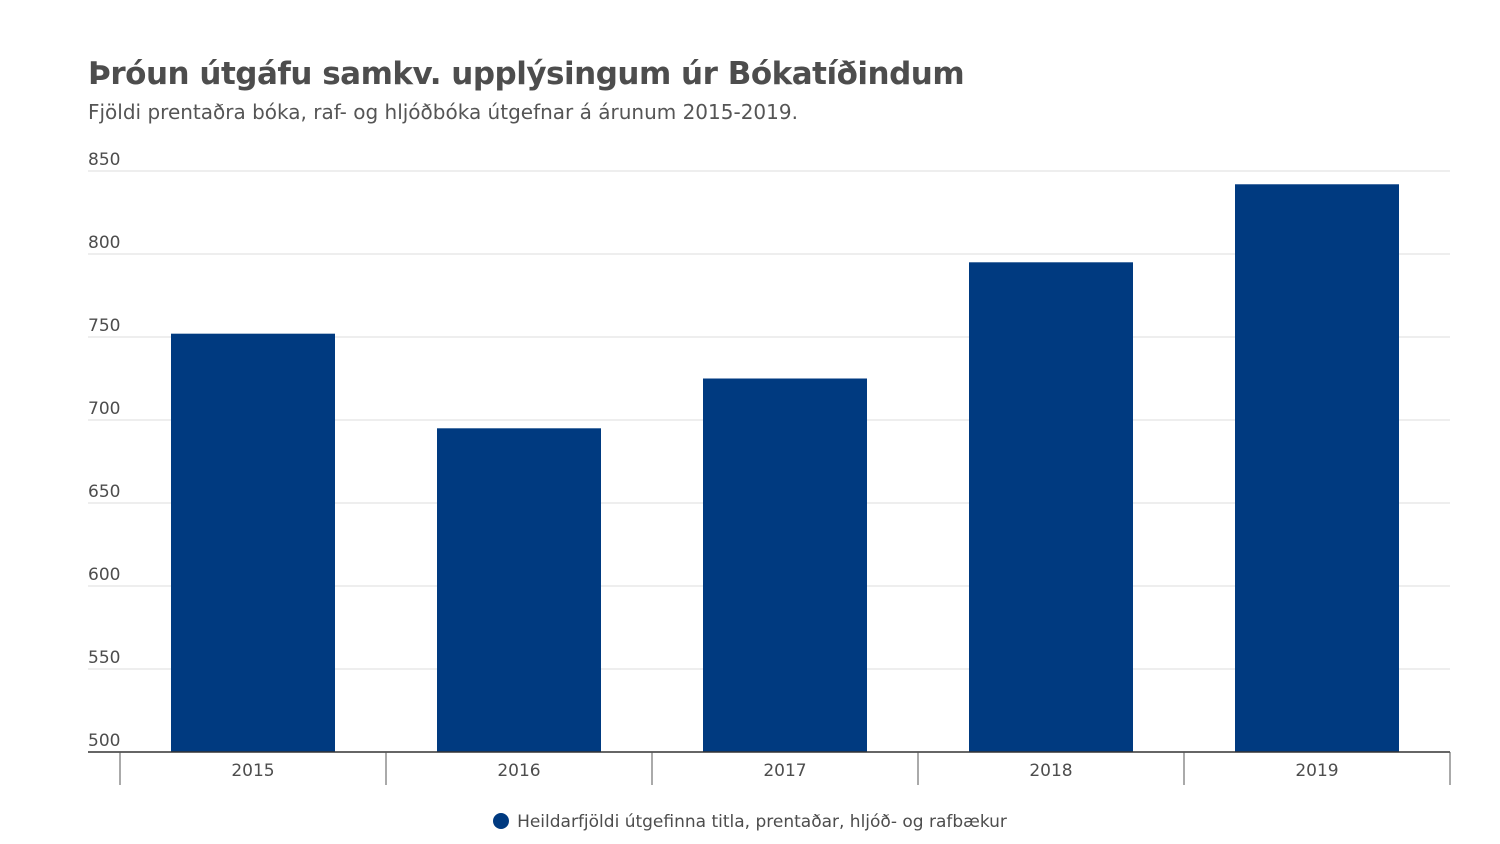 The height and width of the screenshot is (844, 1500). I want to click on y-axis-ticks: 500 550 600 650 700 750 800 850, so click(104, 450).